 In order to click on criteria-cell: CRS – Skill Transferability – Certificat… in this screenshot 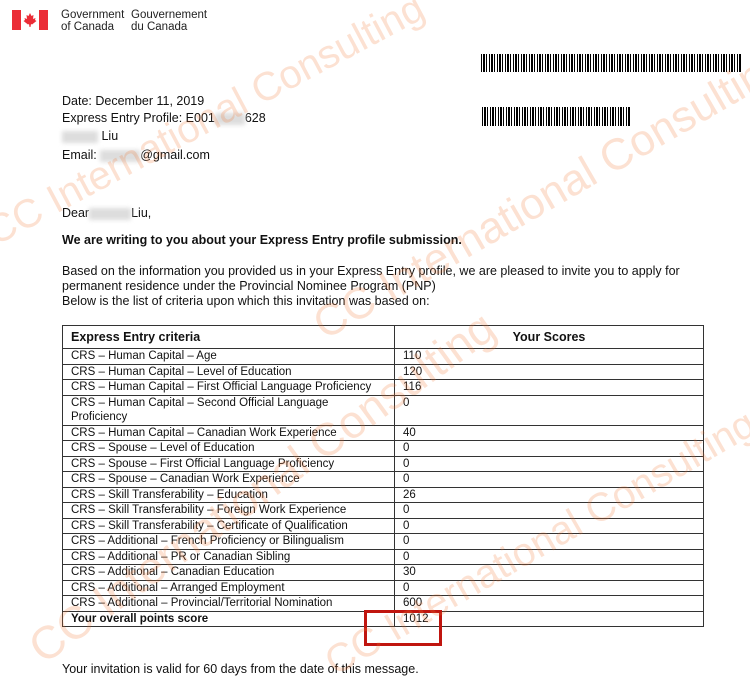, I will do `click(228, 525)`.